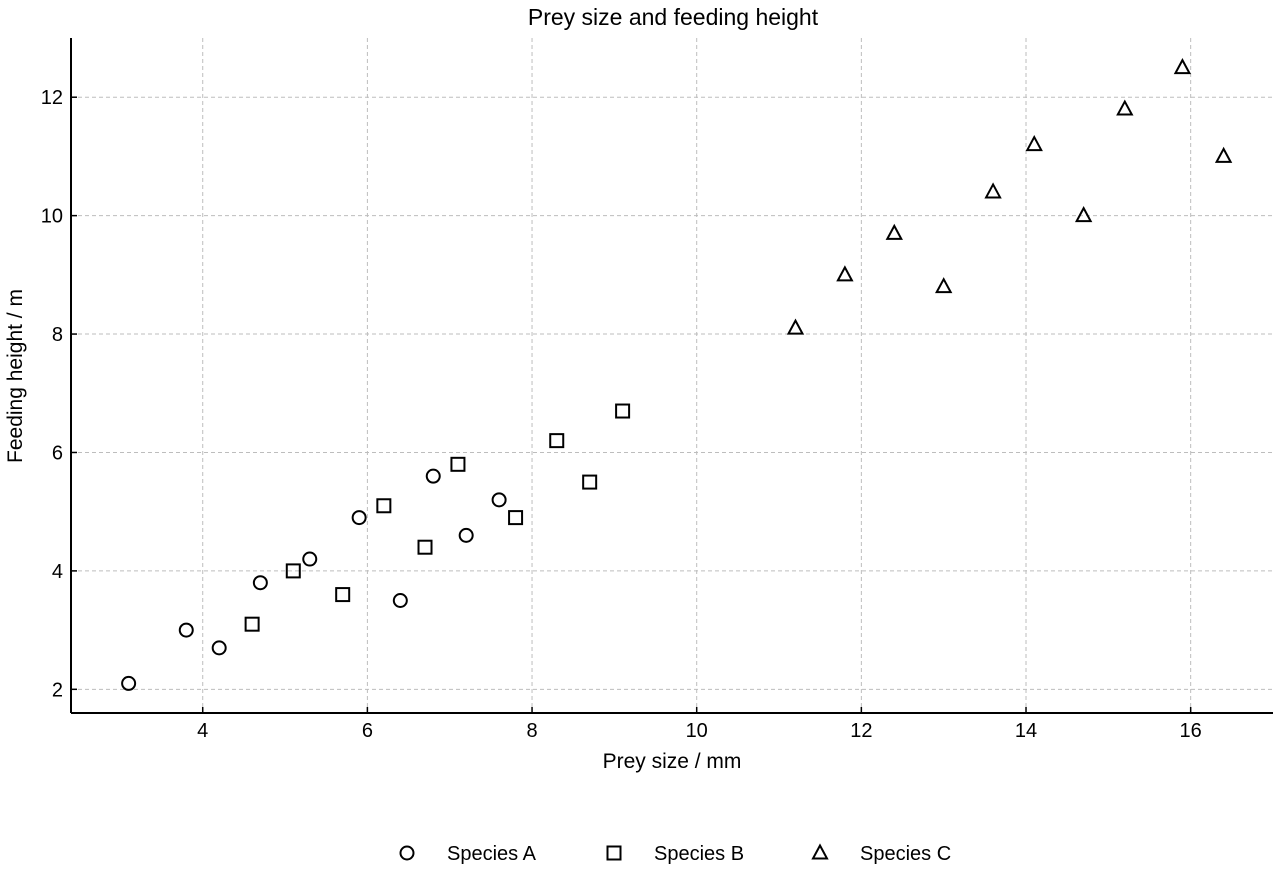  What do you see at coordinates (57, 335) in the screenshot?
I see `y-tick-label: 8` at bounding box center [57, 335].